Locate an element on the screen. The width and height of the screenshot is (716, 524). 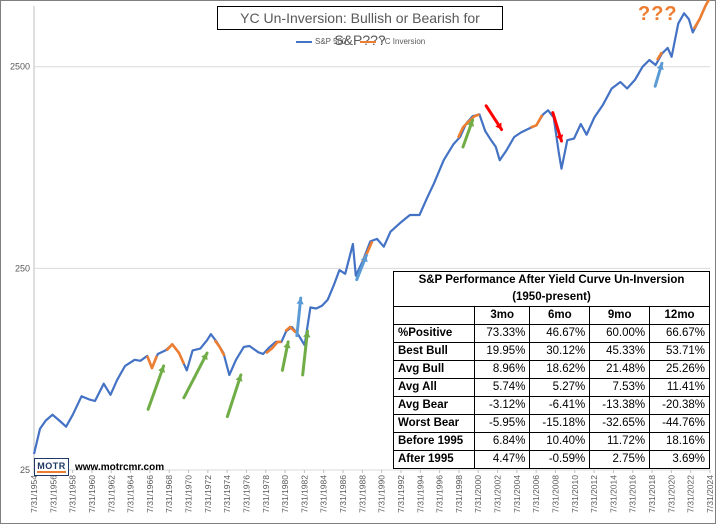
table-cell: -3.12% is located at coordinates (502, 405).